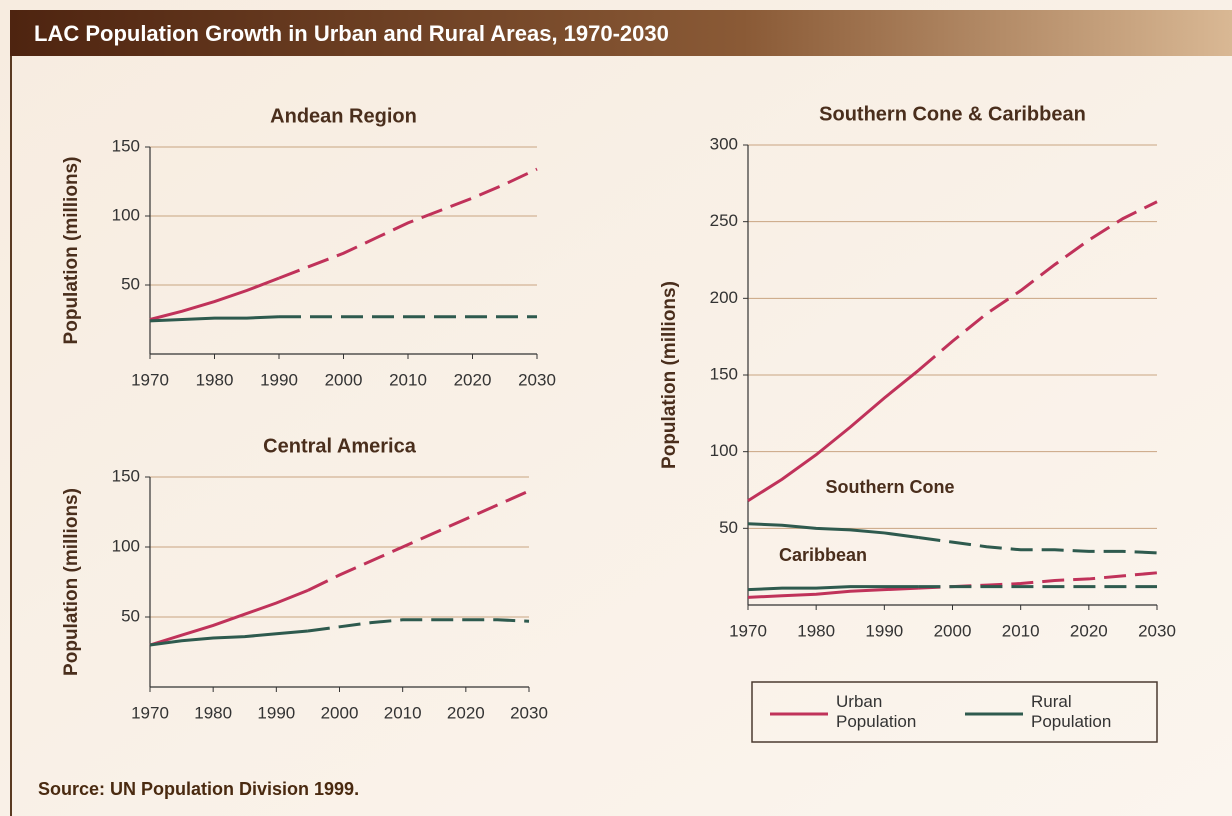  What do you see at coordinates (952, 114) in the screenshot?
I see `chart-title: Southern Cone & Caribbean` at bounding box center [952, 114].